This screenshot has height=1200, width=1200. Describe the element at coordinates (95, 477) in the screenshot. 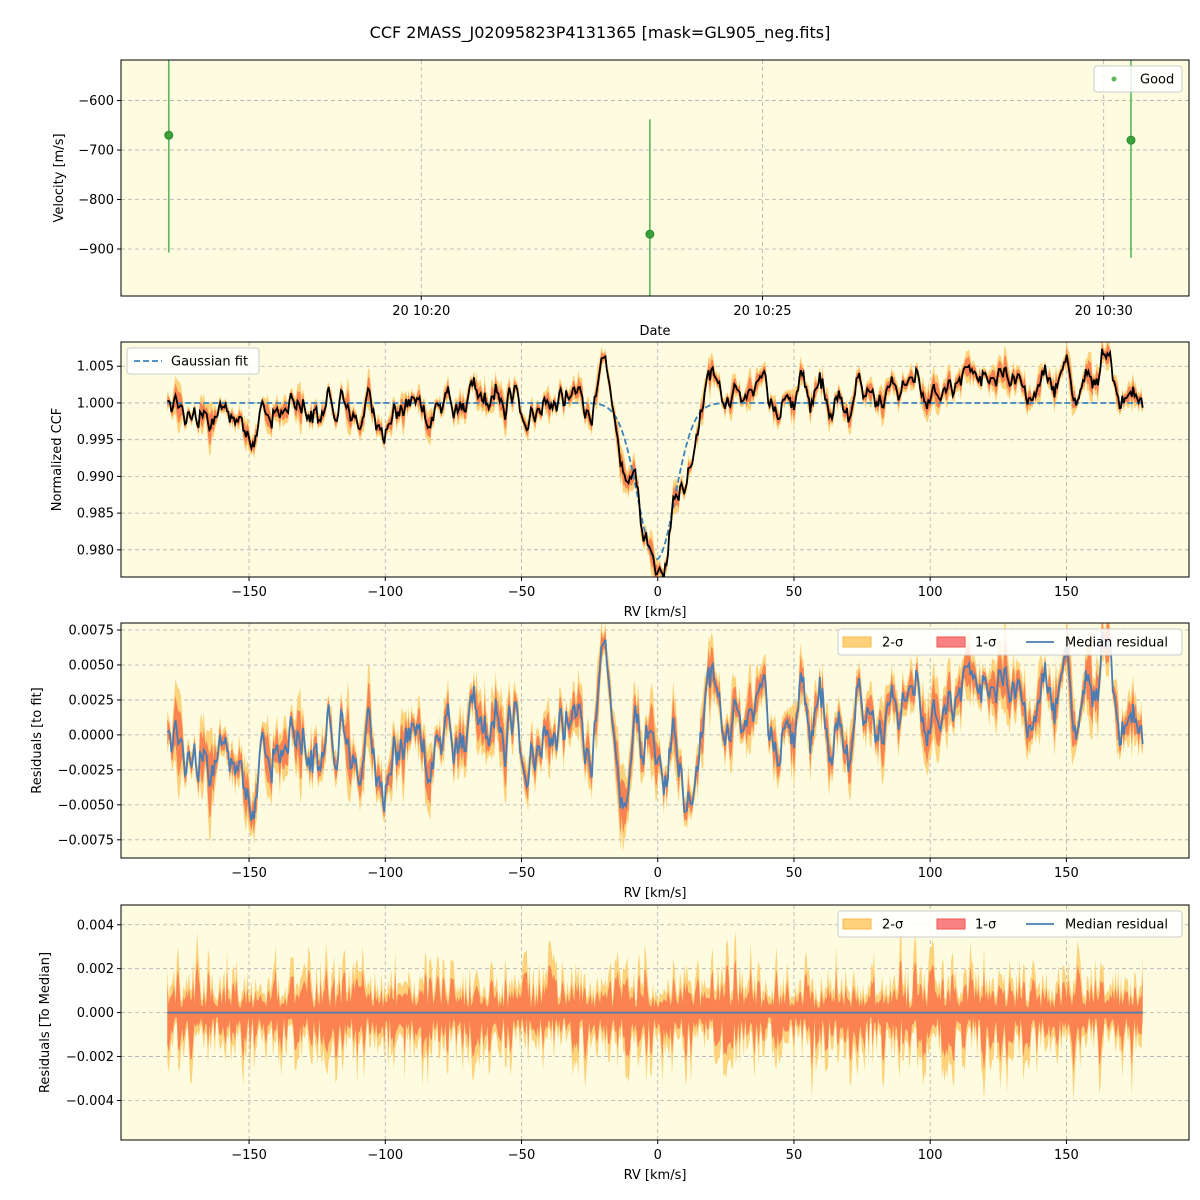

I see `y-tick-label: 0.990` at that location.